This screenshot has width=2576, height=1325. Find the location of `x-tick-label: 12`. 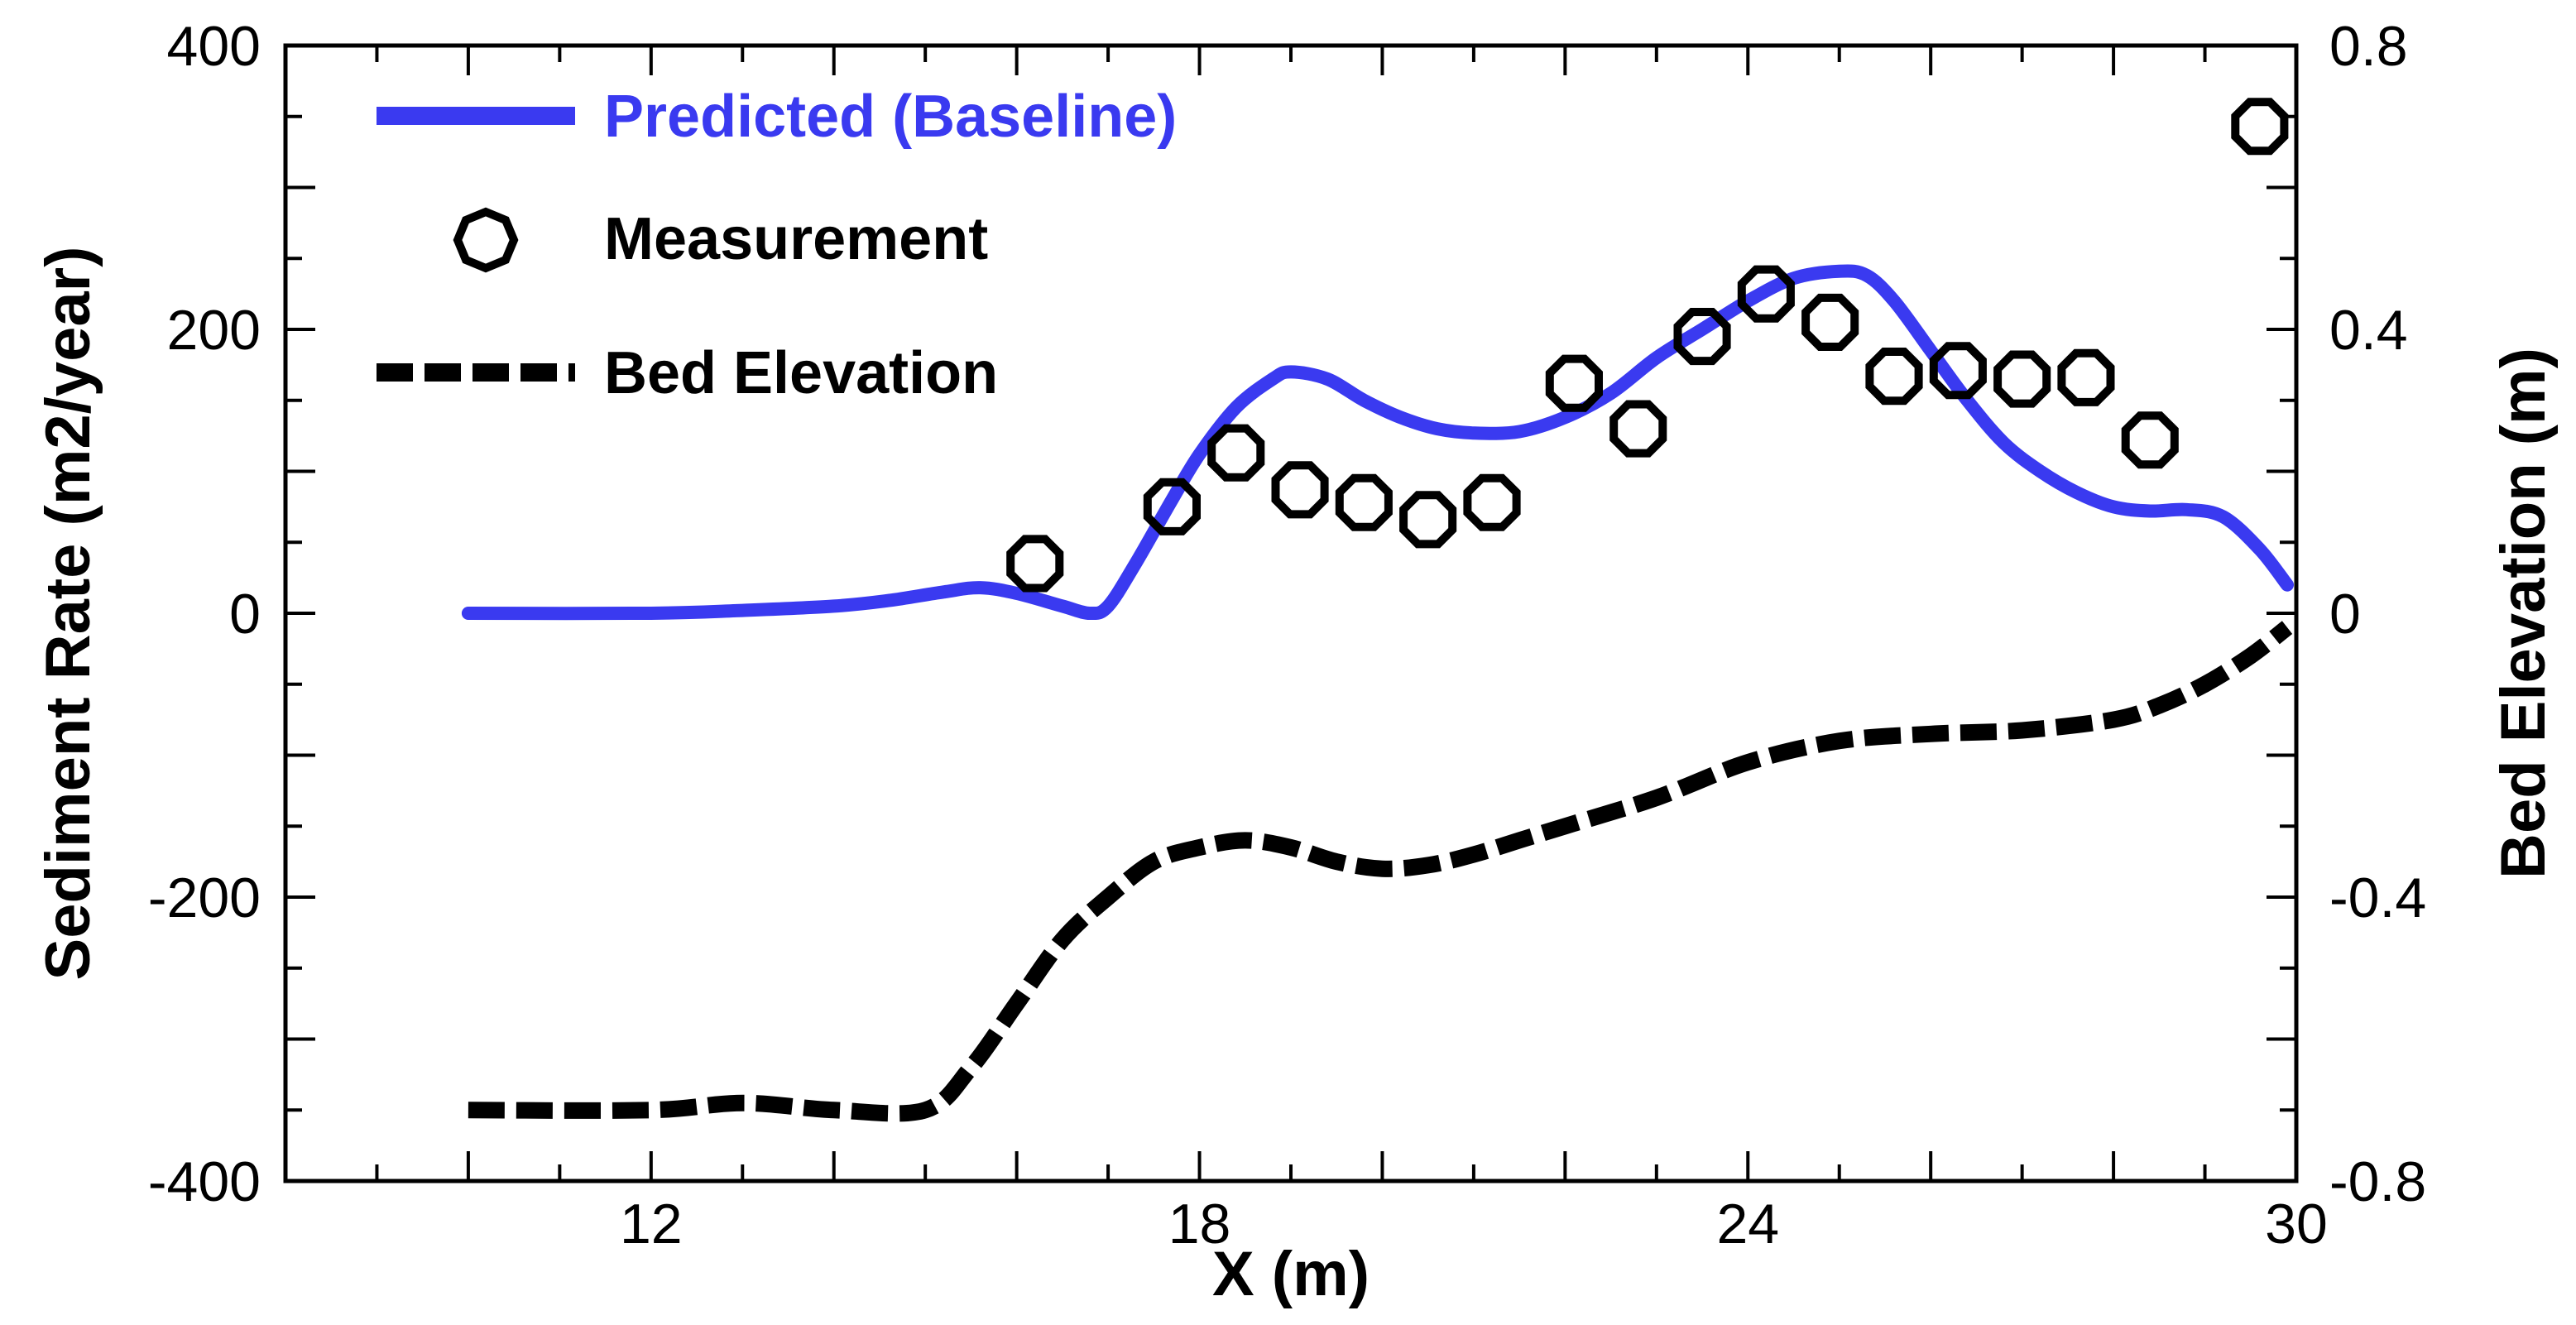

x-tick-label: 12 is located at coordinates (652, 1224).